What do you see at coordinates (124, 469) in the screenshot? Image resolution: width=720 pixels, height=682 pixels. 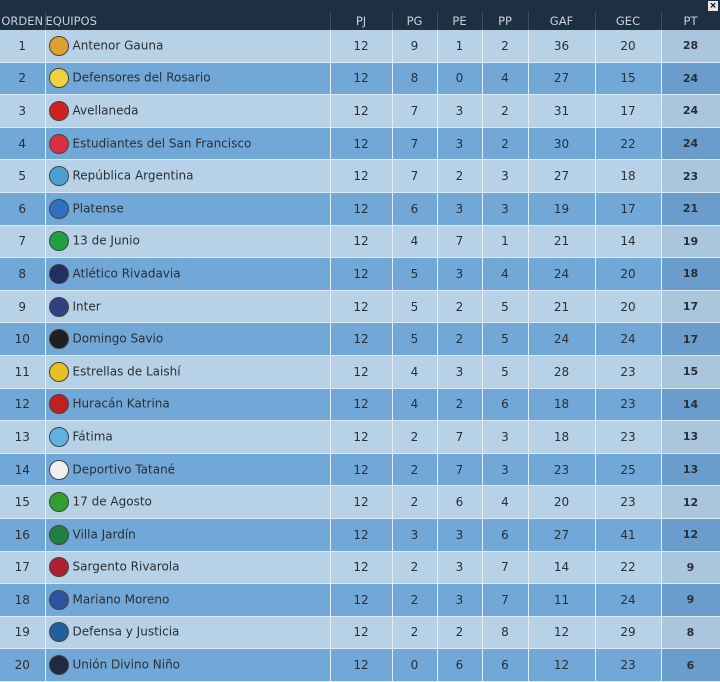 I see `team-name: Deportivo Tatané` at bounding box center [124, 469].